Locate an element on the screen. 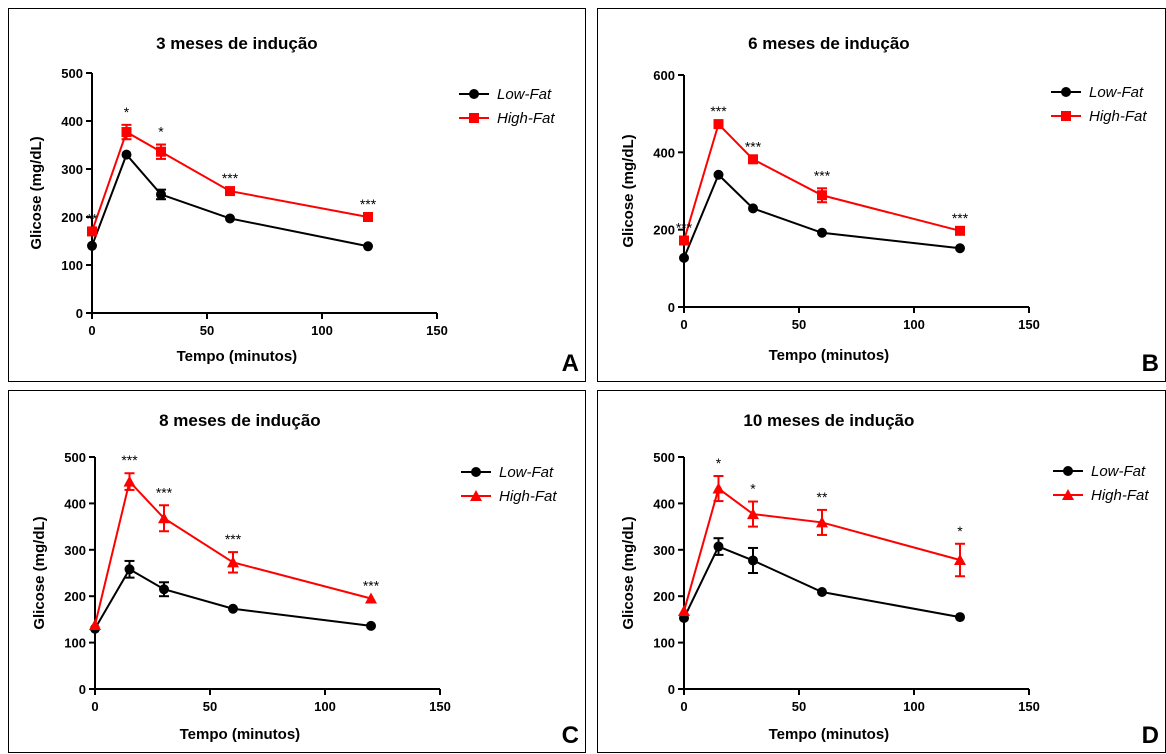 Image resolution: width=1166 pixels, height=754 pixels. panel-letter: B is located at coordinates (1150, 363).